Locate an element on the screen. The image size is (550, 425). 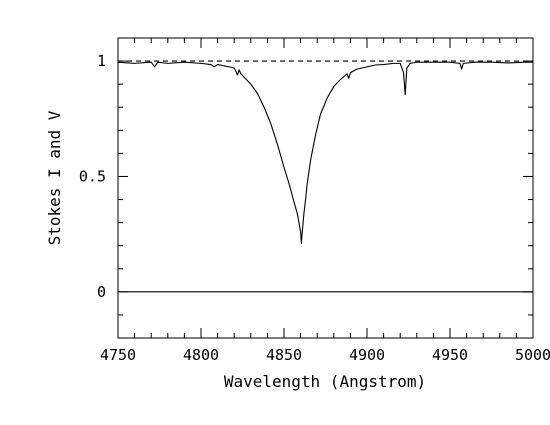
y-axis-label: Stokes I and V is located at coordinates (54, 177).